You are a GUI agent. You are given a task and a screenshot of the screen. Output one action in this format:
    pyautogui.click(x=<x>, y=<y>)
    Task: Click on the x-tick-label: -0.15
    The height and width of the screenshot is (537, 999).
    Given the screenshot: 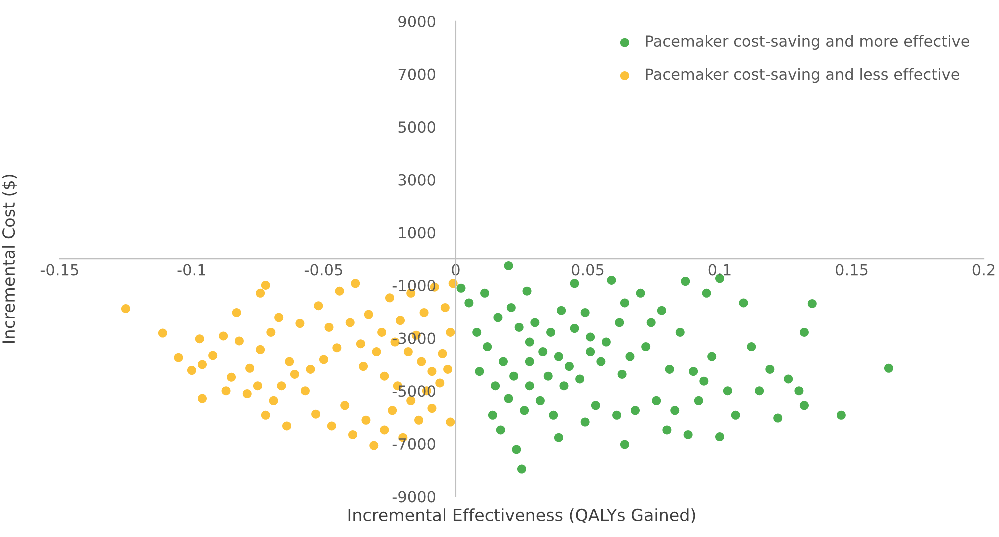 What is the action you would take?
    pyautogui.click(x=59, y=270)
    